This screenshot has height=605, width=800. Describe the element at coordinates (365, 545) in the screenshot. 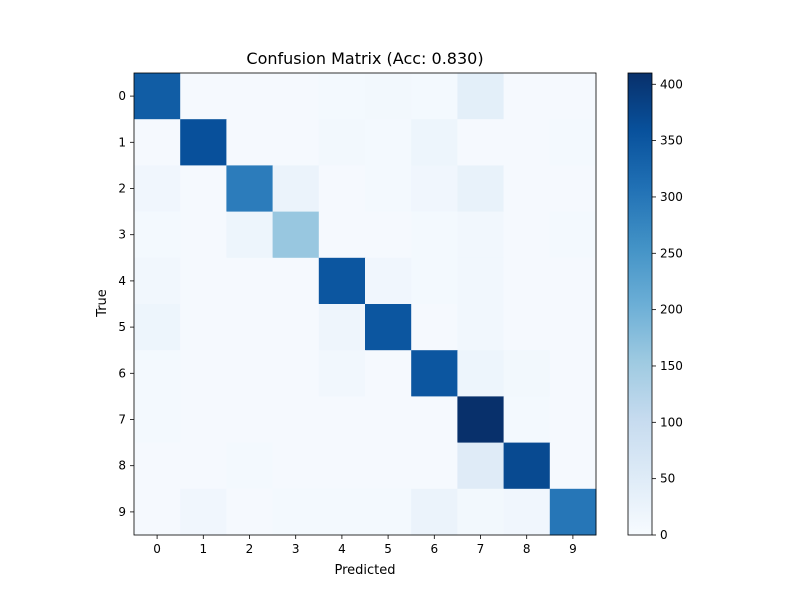

I see `x-axis-ticks: 0 1 2 3 4 5 6 7 8 9` at that location.